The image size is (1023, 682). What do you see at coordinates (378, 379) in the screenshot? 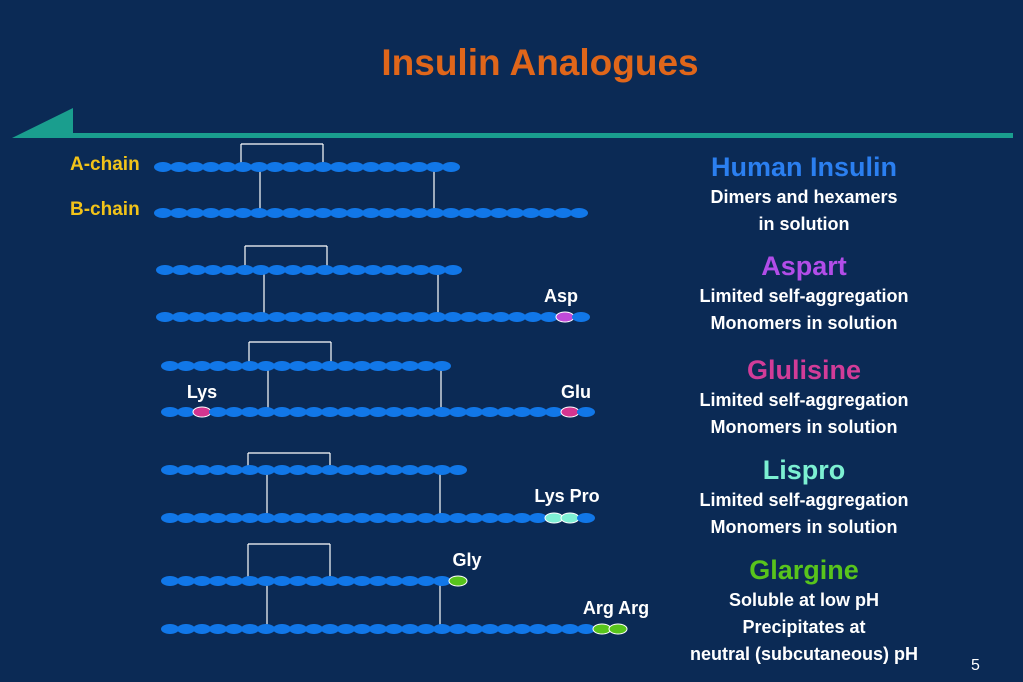
I see `insulin-molecule-glulisine` at bounding box center [378, 379].